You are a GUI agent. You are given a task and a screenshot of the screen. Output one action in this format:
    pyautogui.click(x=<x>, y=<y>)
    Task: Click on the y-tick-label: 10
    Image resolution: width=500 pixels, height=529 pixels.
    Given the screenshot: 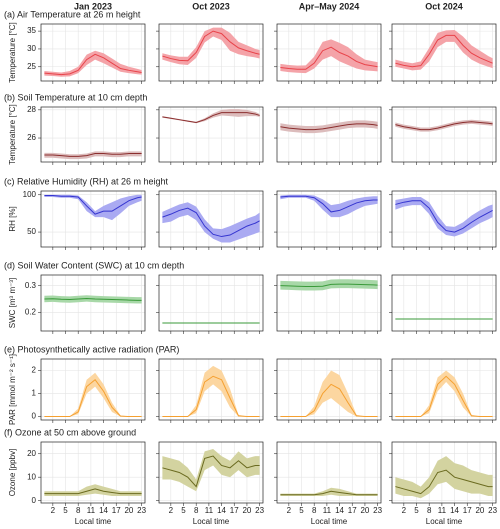 What is the action you would take?
    pyautogui.click(x=31, y=476)
    